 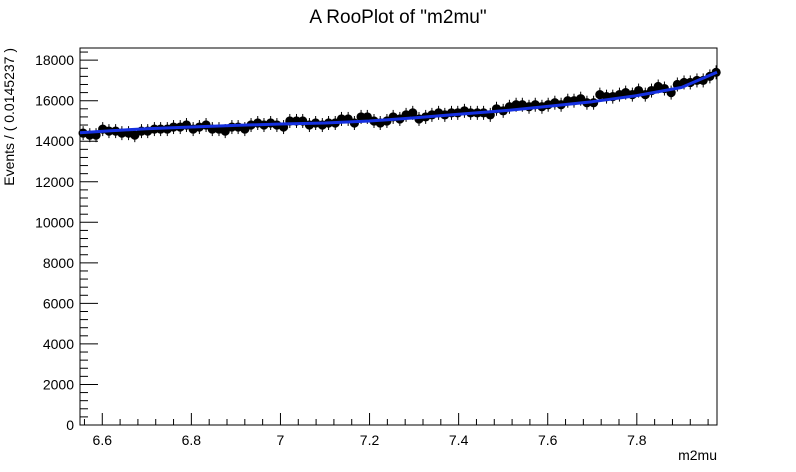 What do you see at coordinates (103, 440) in the screenshot?
I see `x-tick-label: 6.6` at bounding box center [103, 440].